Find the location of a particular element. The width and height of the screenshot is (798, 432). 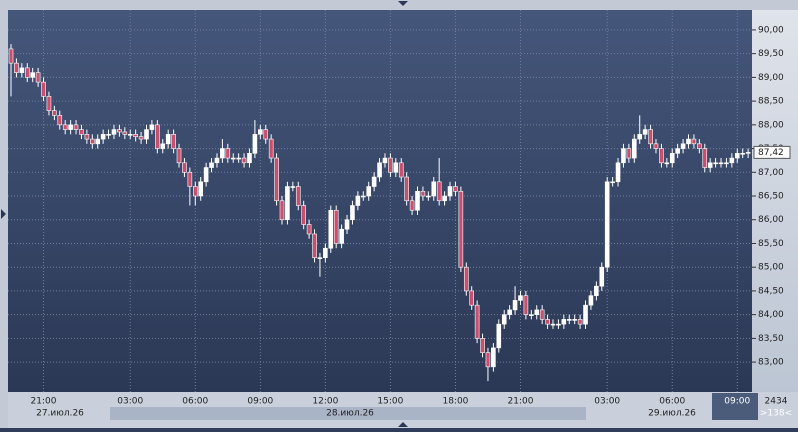

x-tick-label: 09:00 is located at coordinates (260, 402).